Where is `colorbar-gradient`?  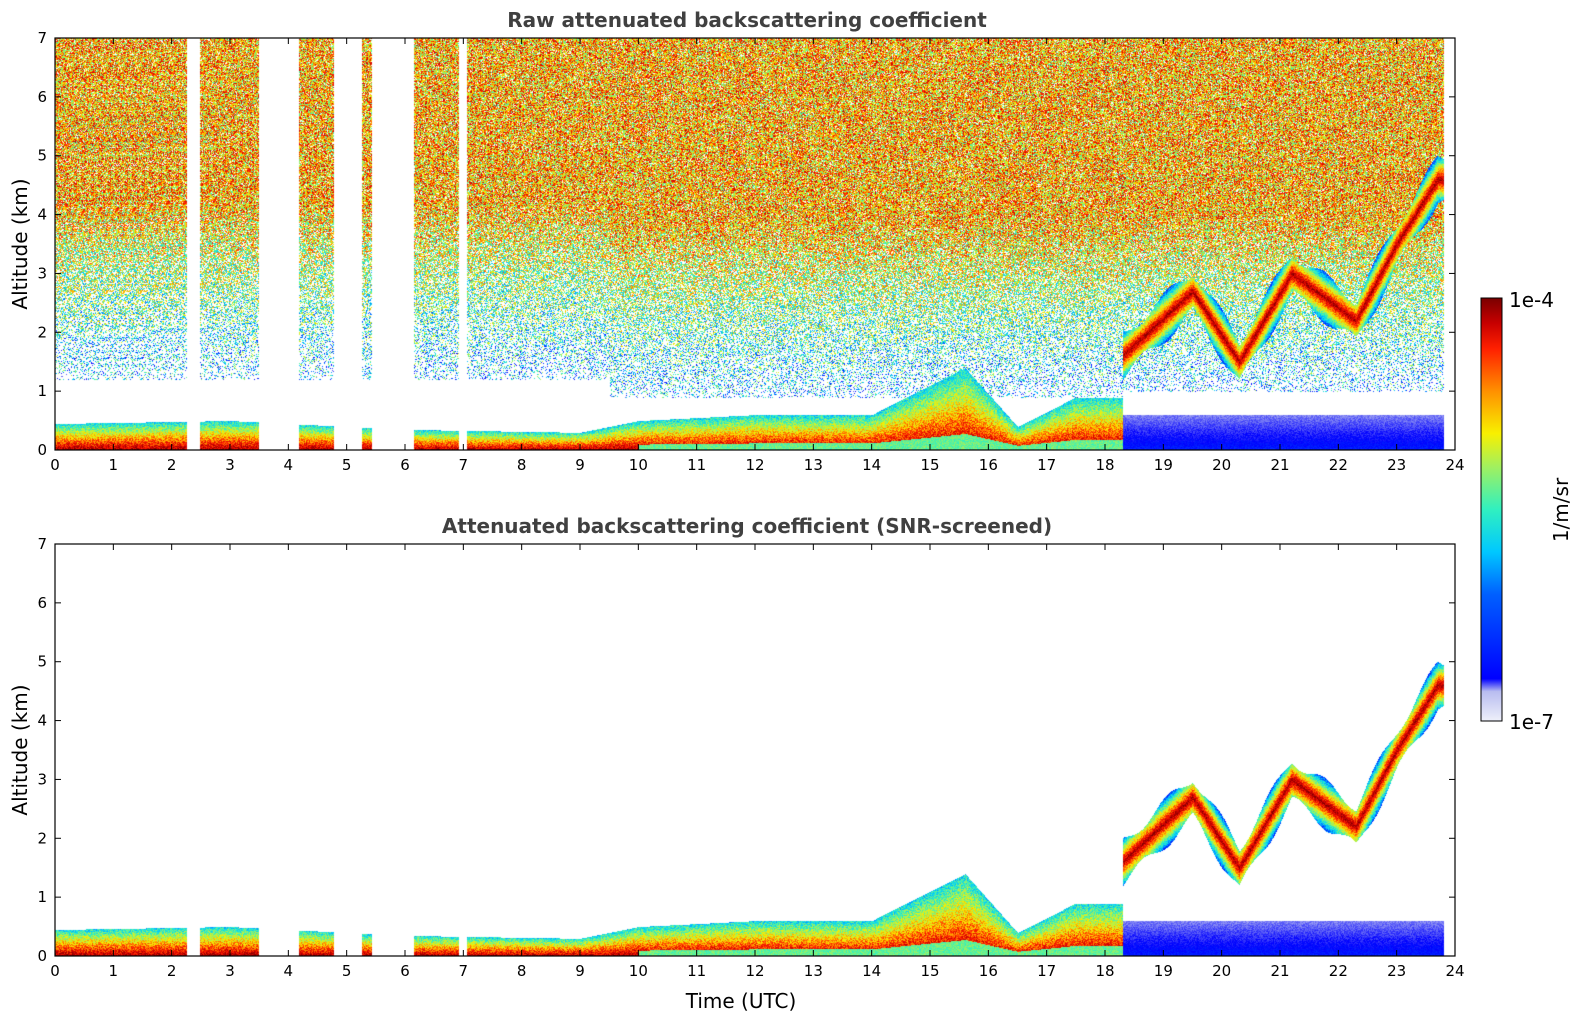
colorbar-gradient is located at coordinates (1491, 509).